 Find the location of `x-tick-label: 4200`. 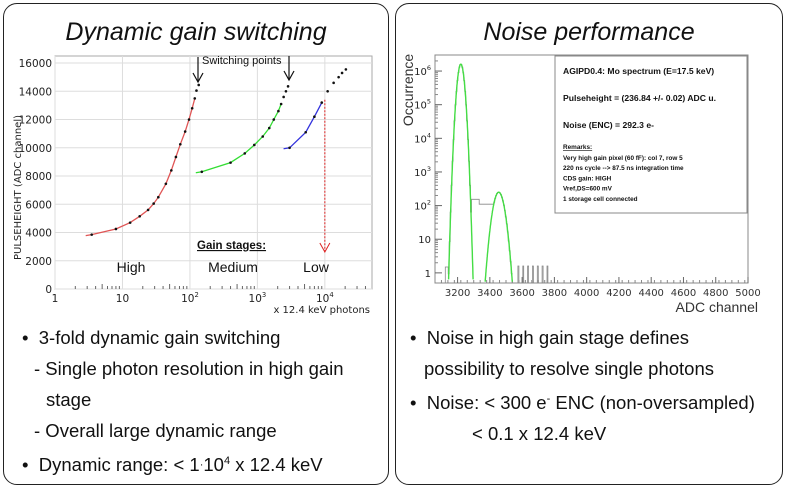

x-tick-label: 4200 is located at coordinates (618, 293).